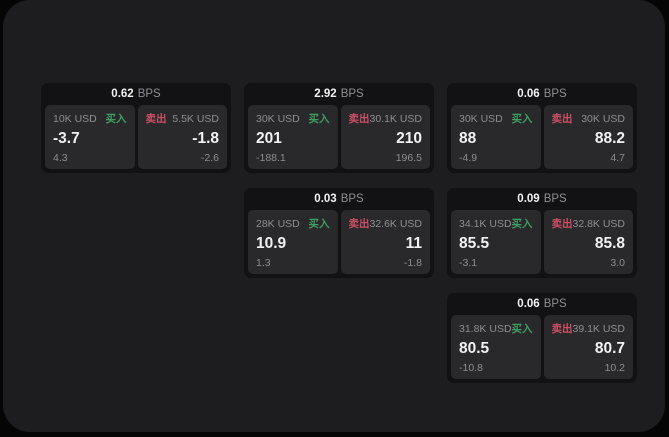  Describe the element at coordinates (182, 137) in the screenshot. I see `sell-tile: 卖出 5.5K USD -1.8 -2.6` at that location.